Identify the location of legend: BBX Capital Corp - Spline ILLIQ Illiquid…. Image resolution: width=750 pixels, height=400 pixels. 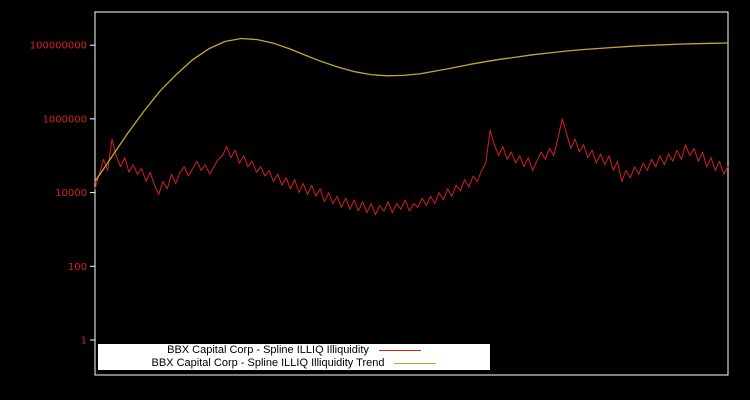
(294, 357).